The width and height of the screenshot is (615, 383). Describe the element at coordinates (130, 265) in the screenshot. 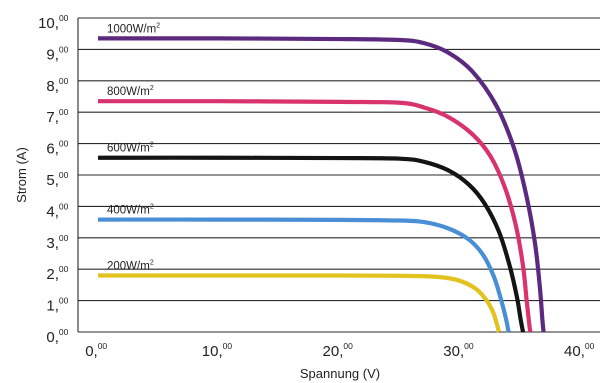

I see `series-label-4: 200W/m2` at that location.